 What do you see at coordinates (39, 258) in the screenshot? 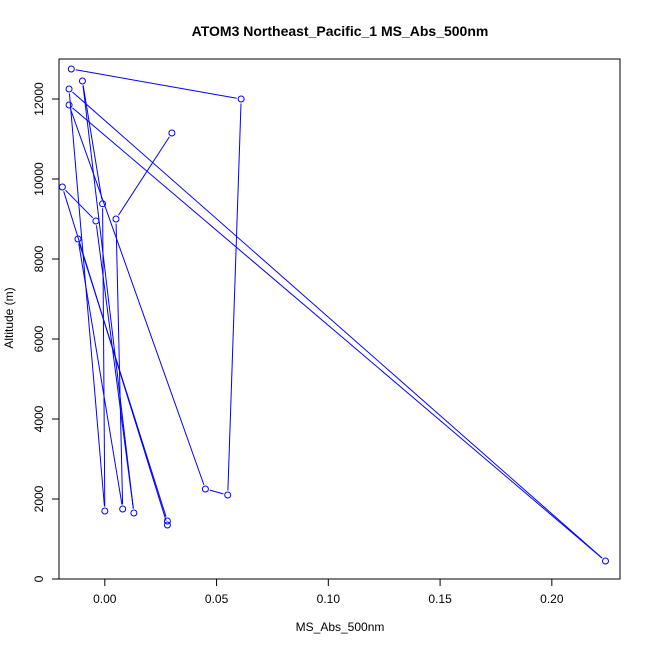
I see `y-tick-label: 8000` at bounding box center [39, 258].